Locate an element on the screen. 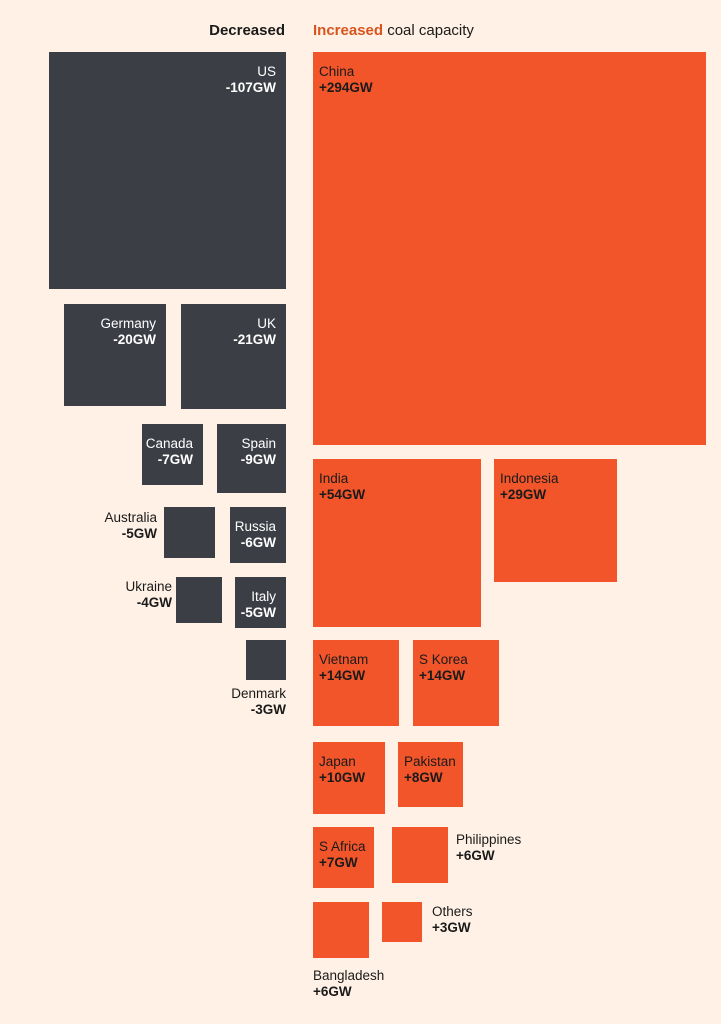 This screenshot has width=721, height=1024. vietnam-square is located at coordinates (356, 683).